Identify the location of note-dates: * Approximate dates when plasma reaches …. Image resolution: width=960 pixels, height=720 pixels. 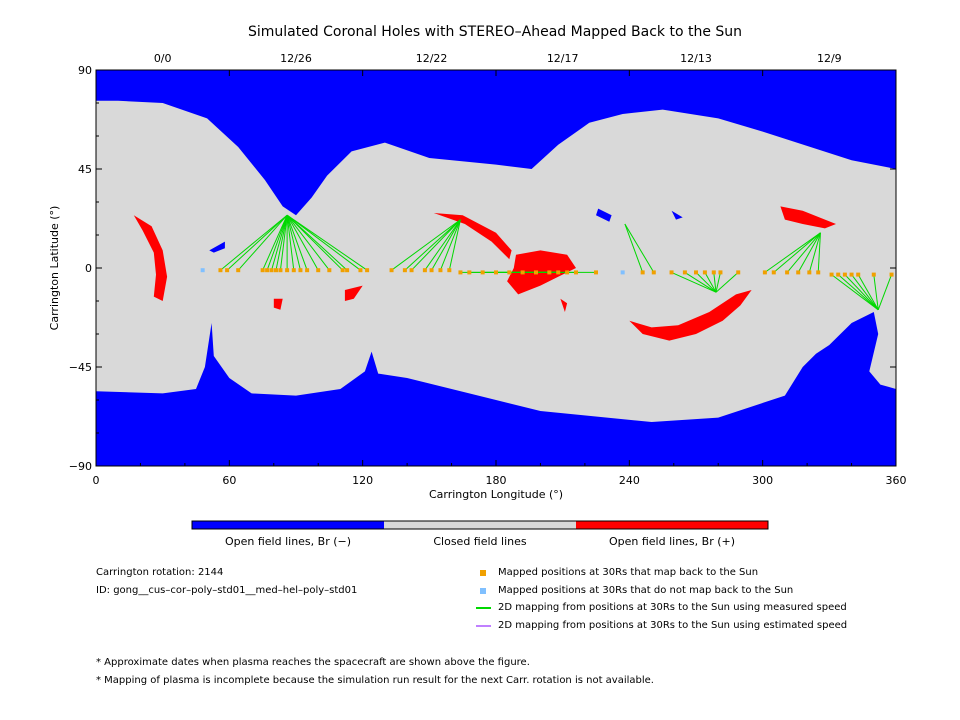
(313, 662).